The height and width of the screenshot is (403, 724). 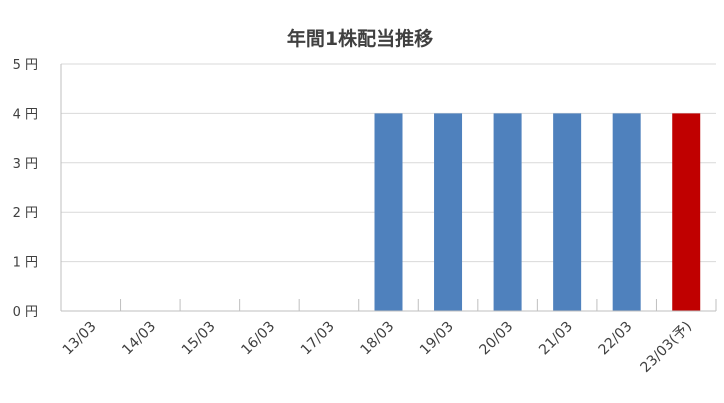 I want to click on y-tick-label: 0 円, so click(x=25, y=312).